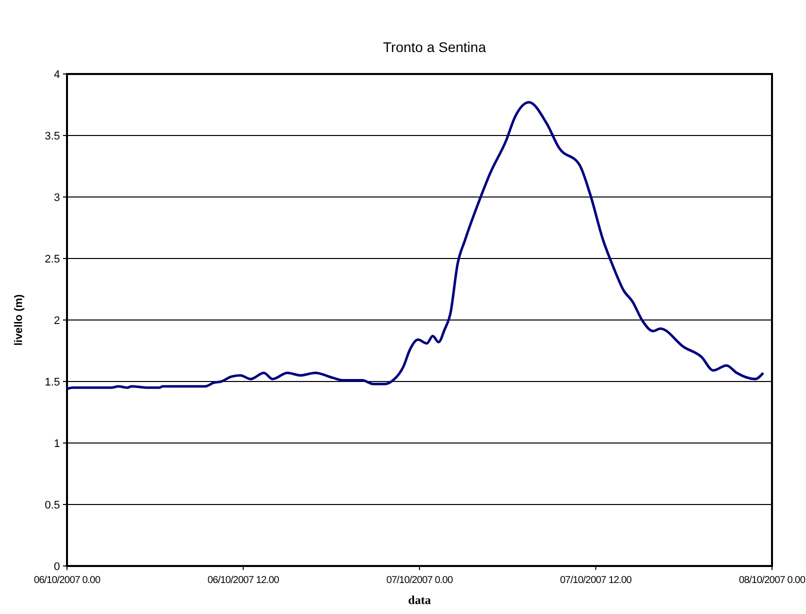 Image resolution: width=806 pixels, height=614 pixels. Describe the element at coordinates (420, 580) in the screenshot. I see `x-tick-label: 07/10/2007 0.00` at that location.